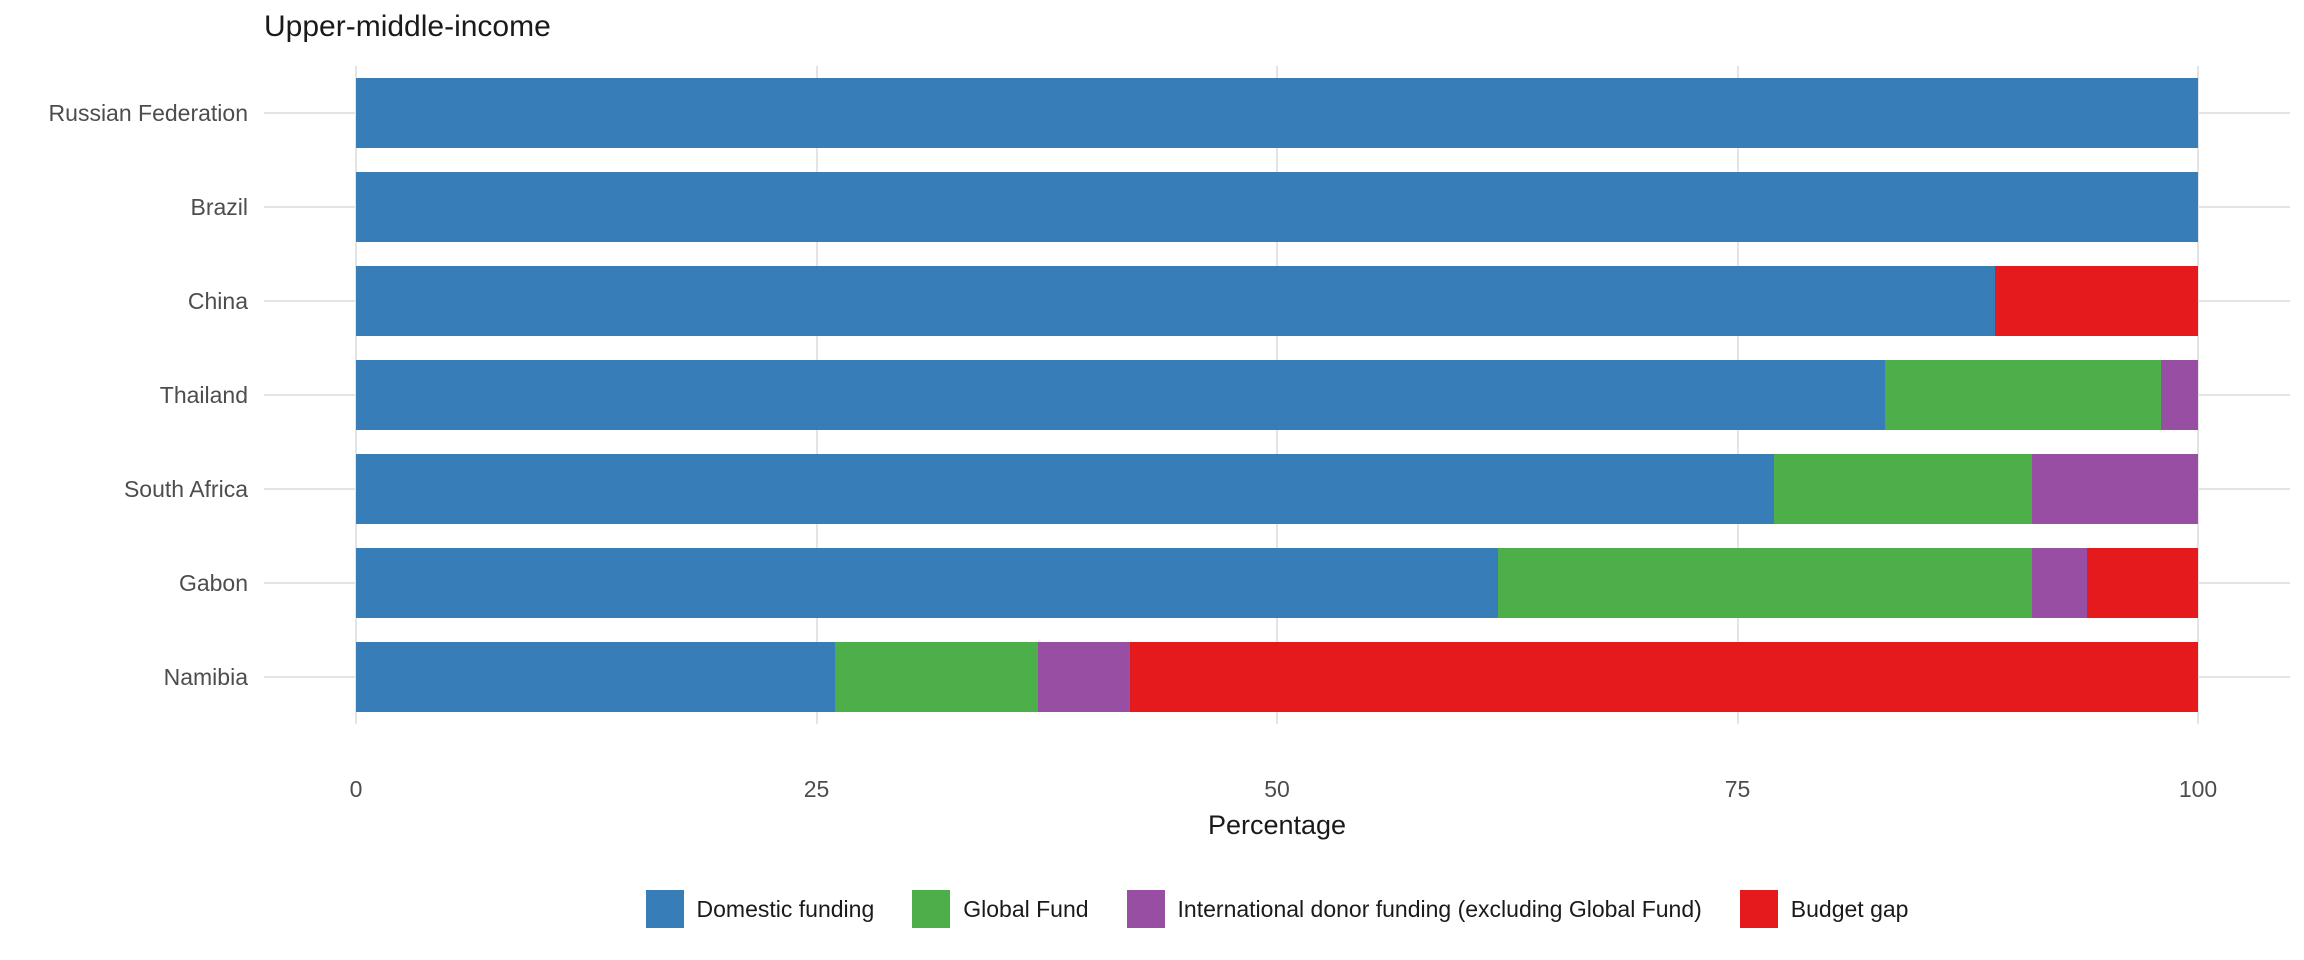 The width and height of the screenshot is (2304, 960). I want to click on legend-key-global-fund, so click(931, 909).